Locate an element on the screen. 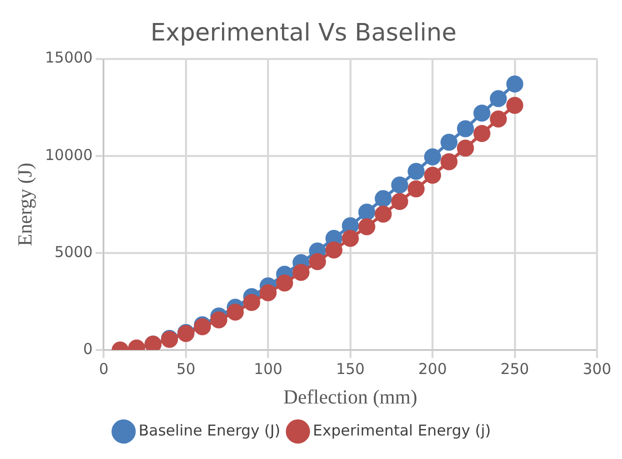 The height and width of the screenshot is (459, 622). x-axis-title: Deflection (mm) is located at coordinates (350, 397).